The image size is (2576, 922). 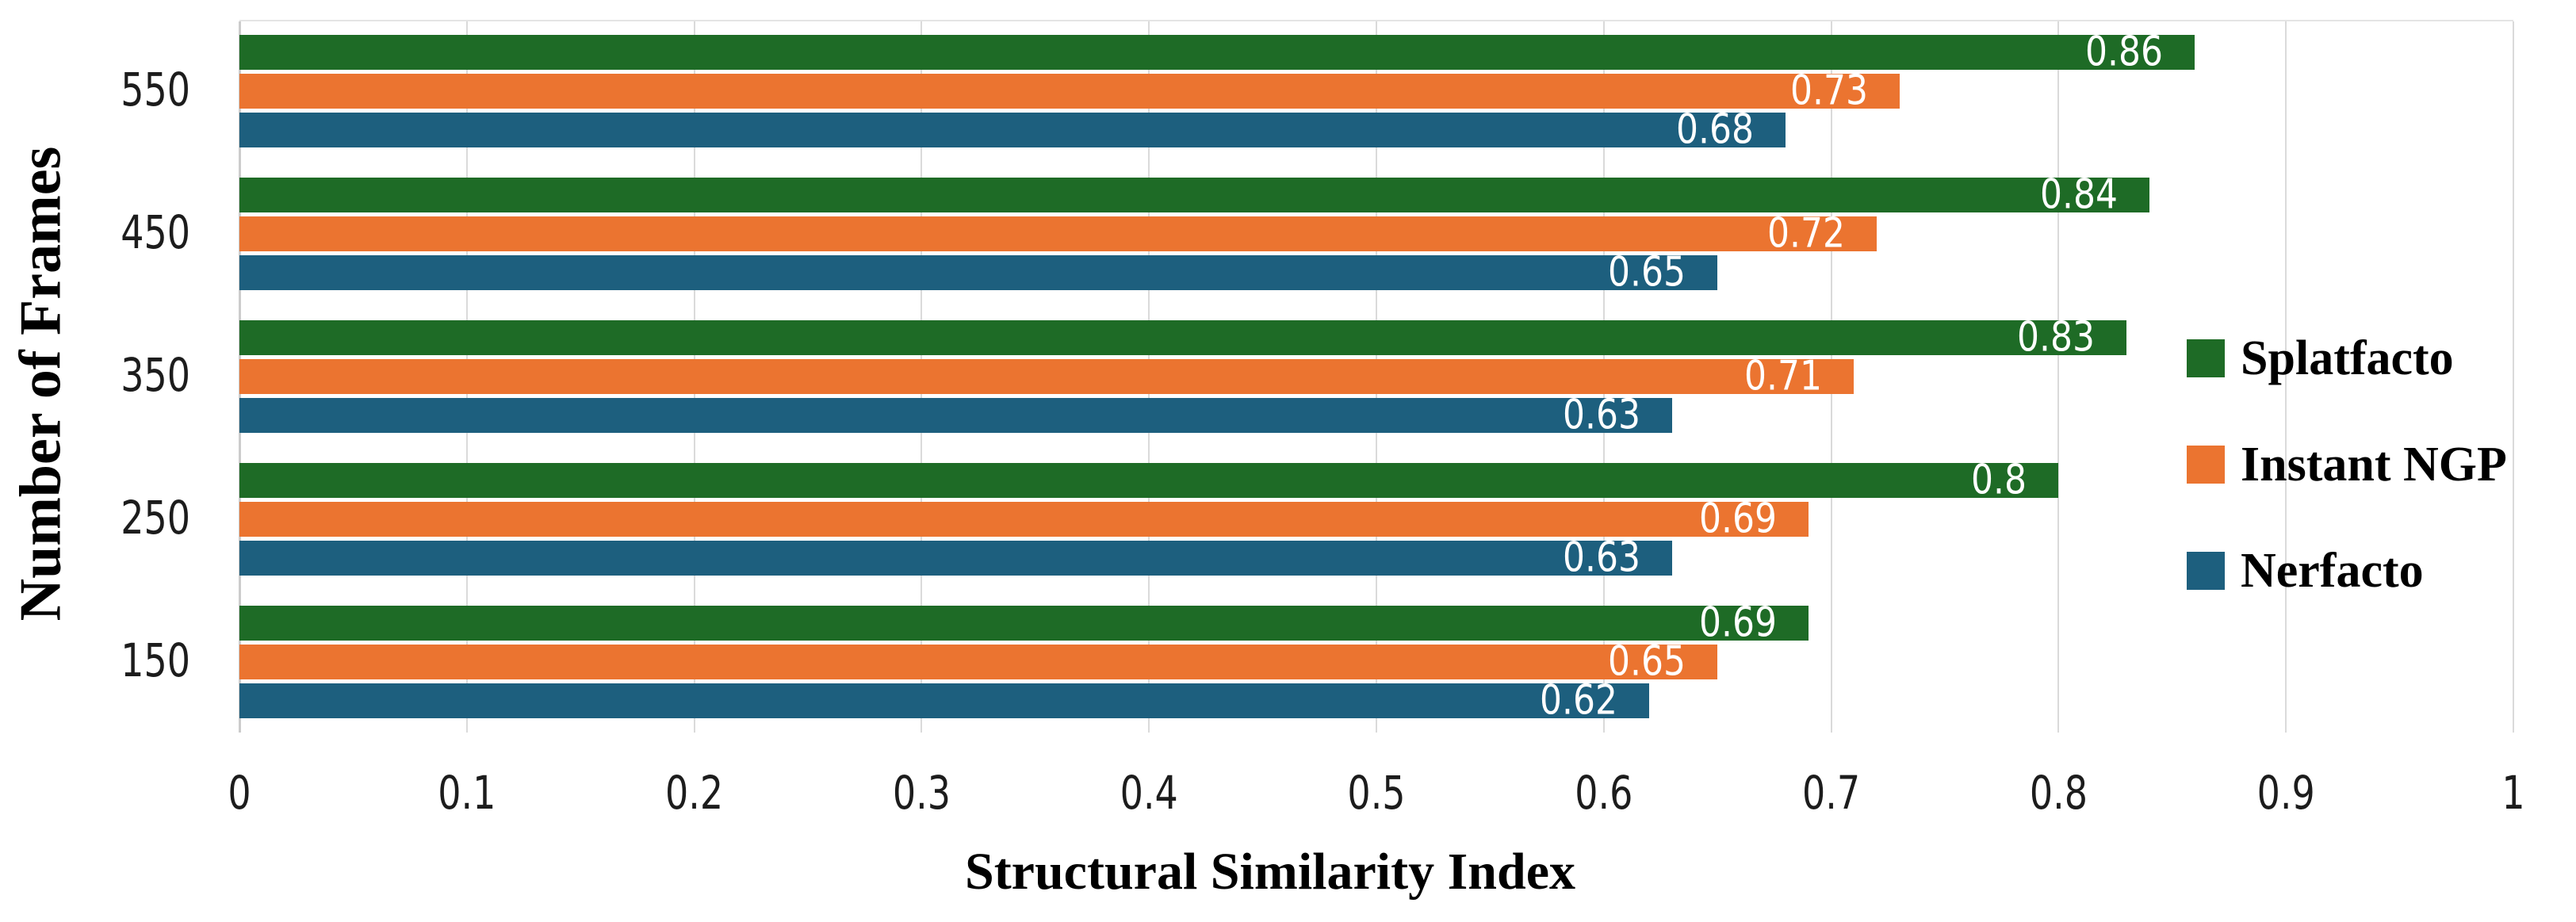 What do you see at coordinates (1069, 91) in the screenshot?
I see `bar-instant-ngp-550: 0.73` at bounding box center [1069, 91].